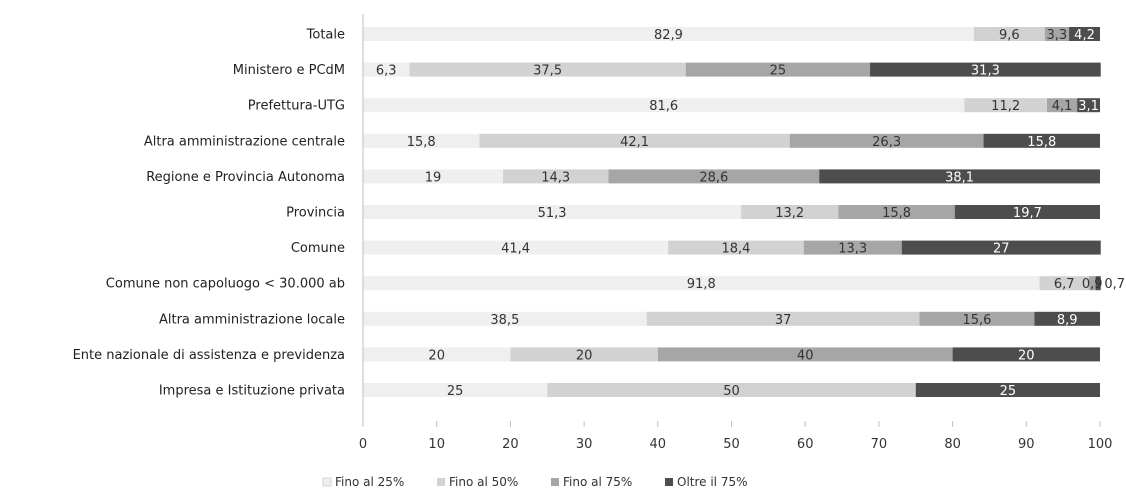 This screenshot has width=1126, height=501. Describe the element at coordinates (318, 248) in the screenshot. I see `category-label-comune: Comune` at that location.